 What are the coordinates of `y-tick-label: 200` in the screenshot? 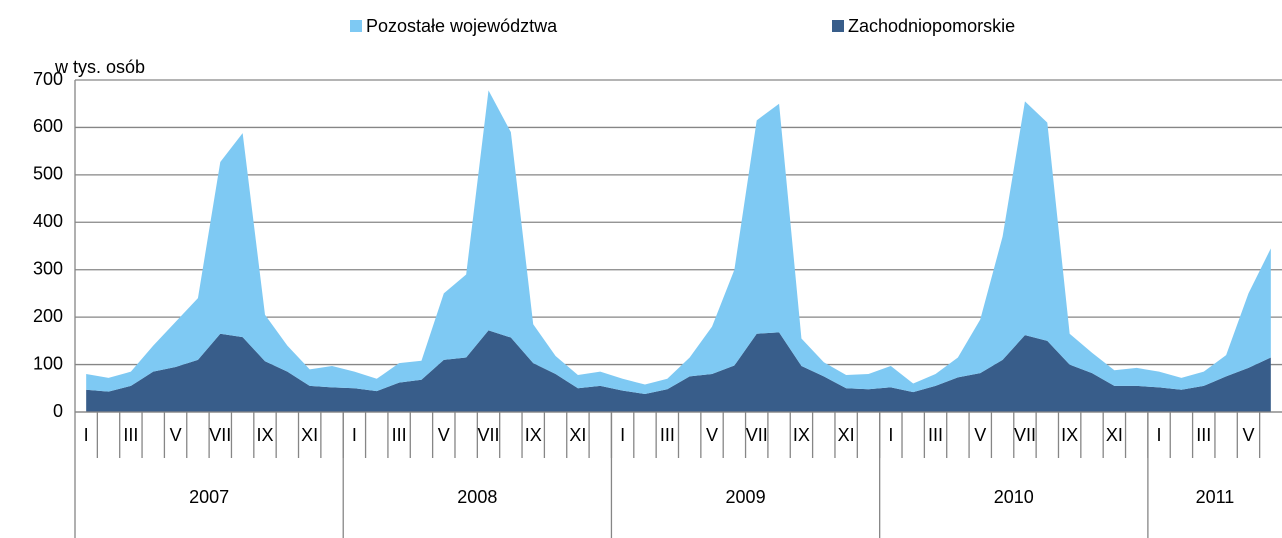 It's located at (48, 316).